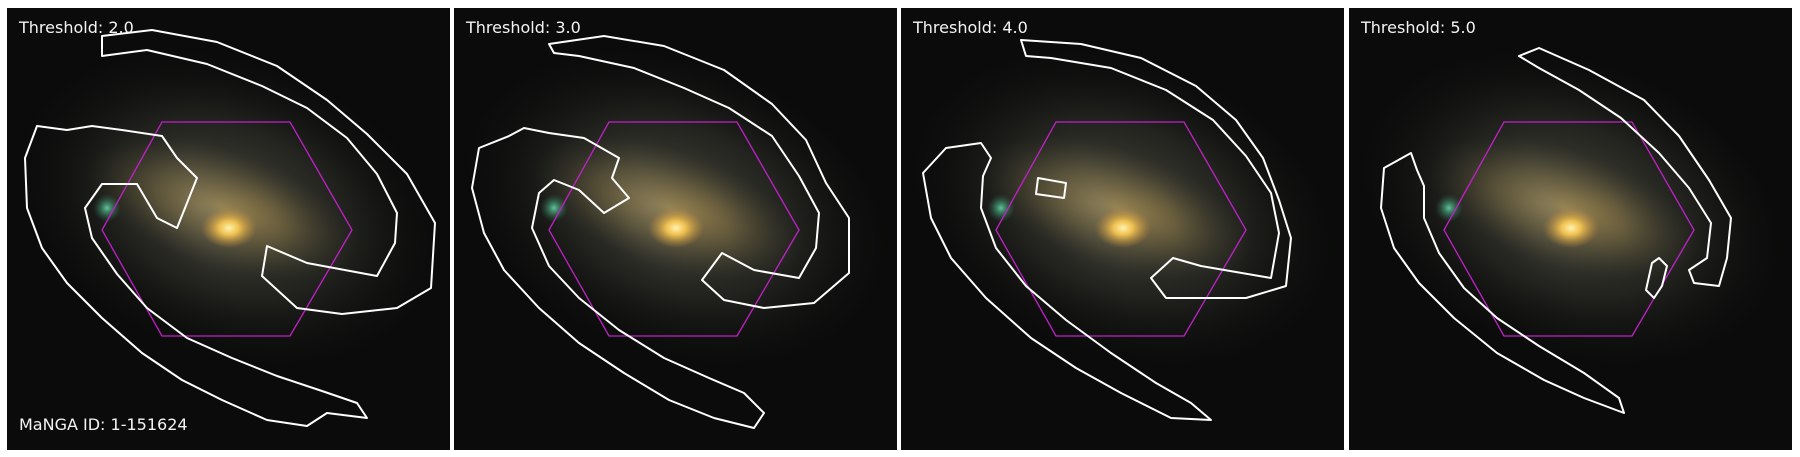 The image size is (1800, 457). I want to click on manga-id-label: MaNGA ID: 1-151624, so click(103, 424).